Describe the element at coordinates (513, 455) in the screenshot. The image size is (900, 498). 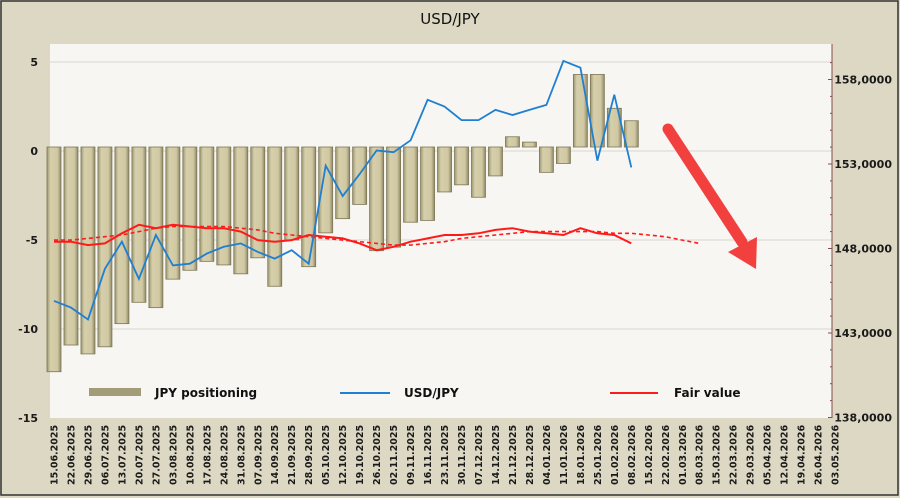
I see `x-axis-tick-label: 21.12.2025` at that location.